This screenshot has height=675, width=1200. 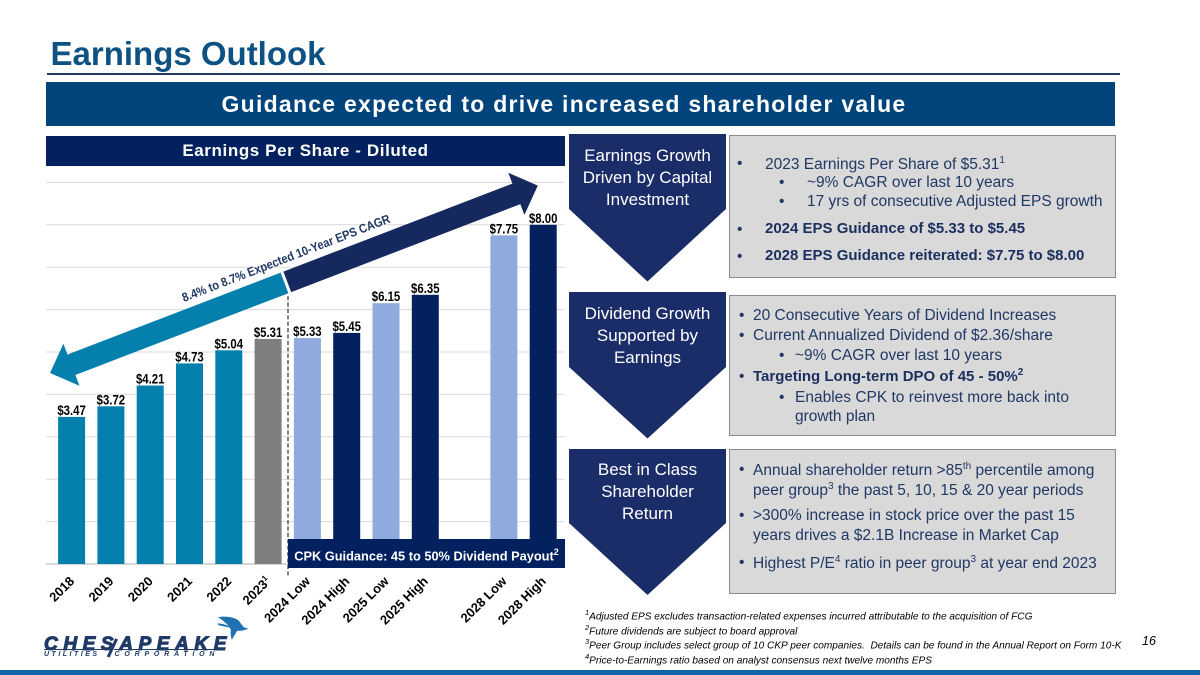 I want to click on svg-text: $4.21, so click(x=150, y=379).